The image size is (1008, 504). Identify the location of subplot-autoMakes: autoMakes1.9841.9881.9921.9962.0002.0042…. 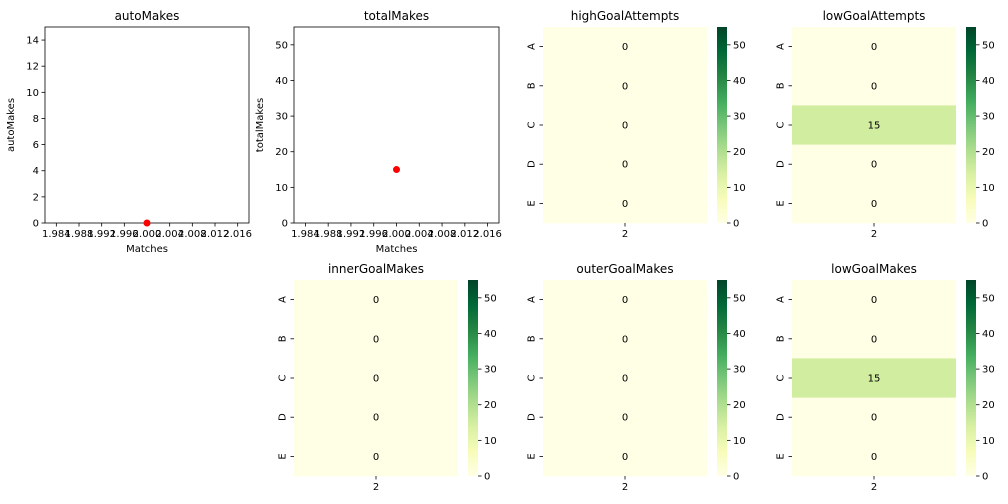
(129, 132).